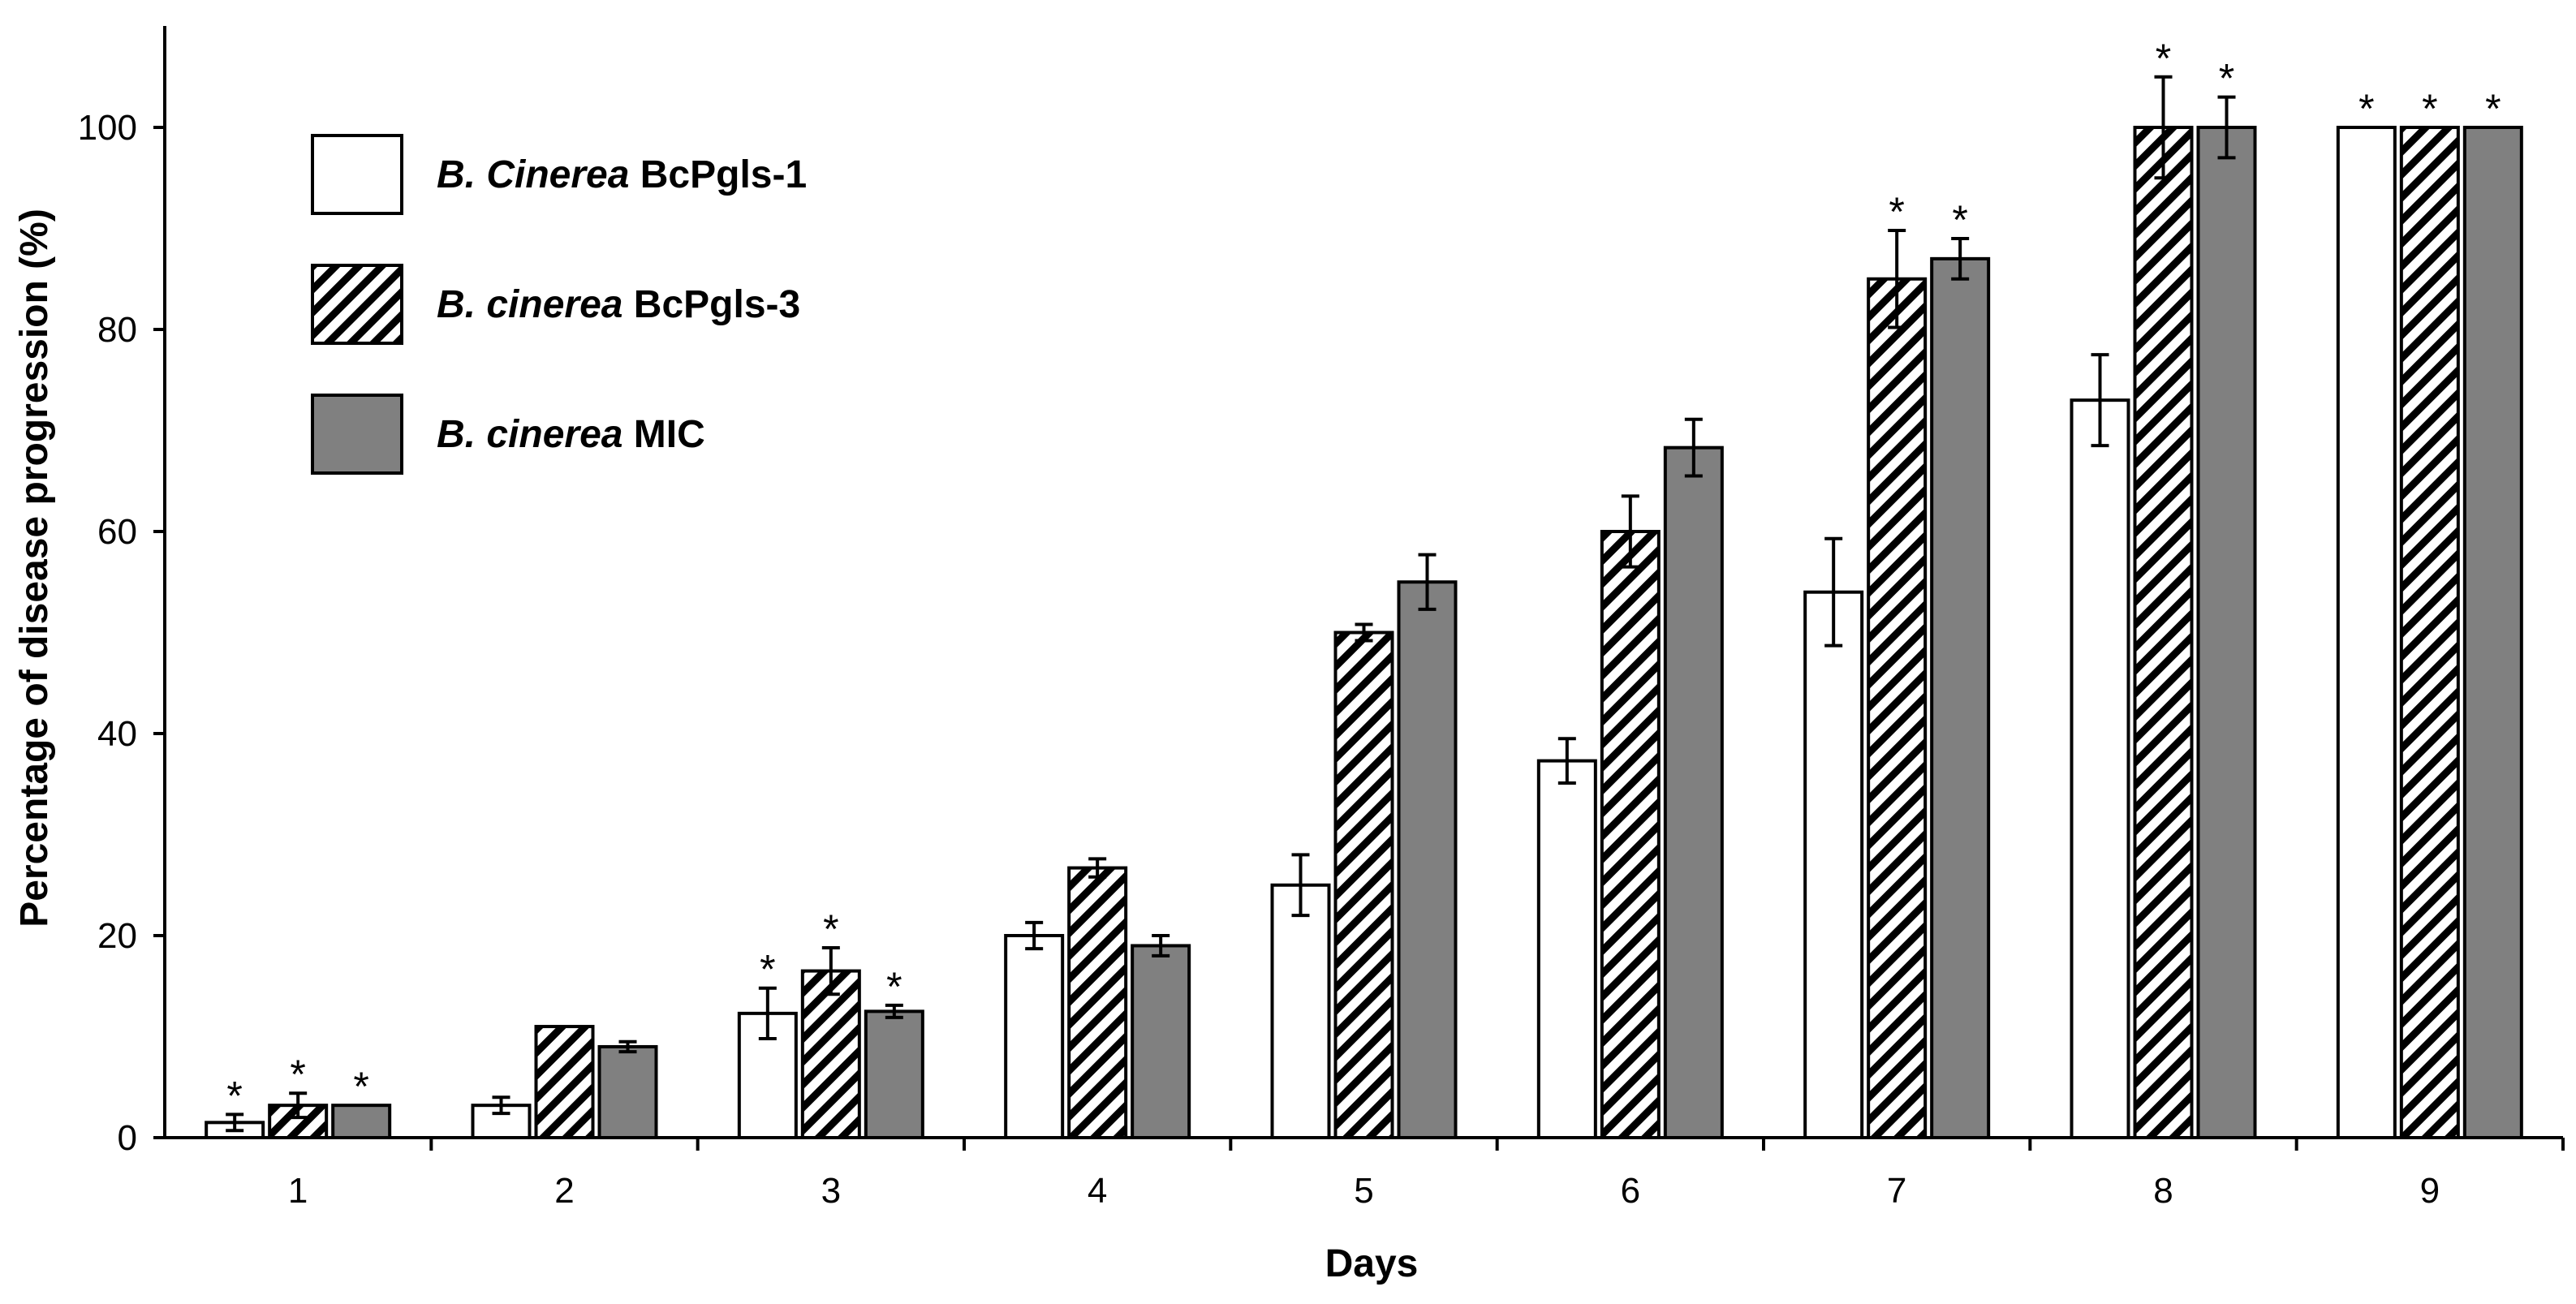 Image resolution: width=2576 pixels, height=1304 pixels. What do you see at coordinates (2163, 1191) in the screenshot?
I see `x-tick-label: 8` at bounding box center [2163, 1191].